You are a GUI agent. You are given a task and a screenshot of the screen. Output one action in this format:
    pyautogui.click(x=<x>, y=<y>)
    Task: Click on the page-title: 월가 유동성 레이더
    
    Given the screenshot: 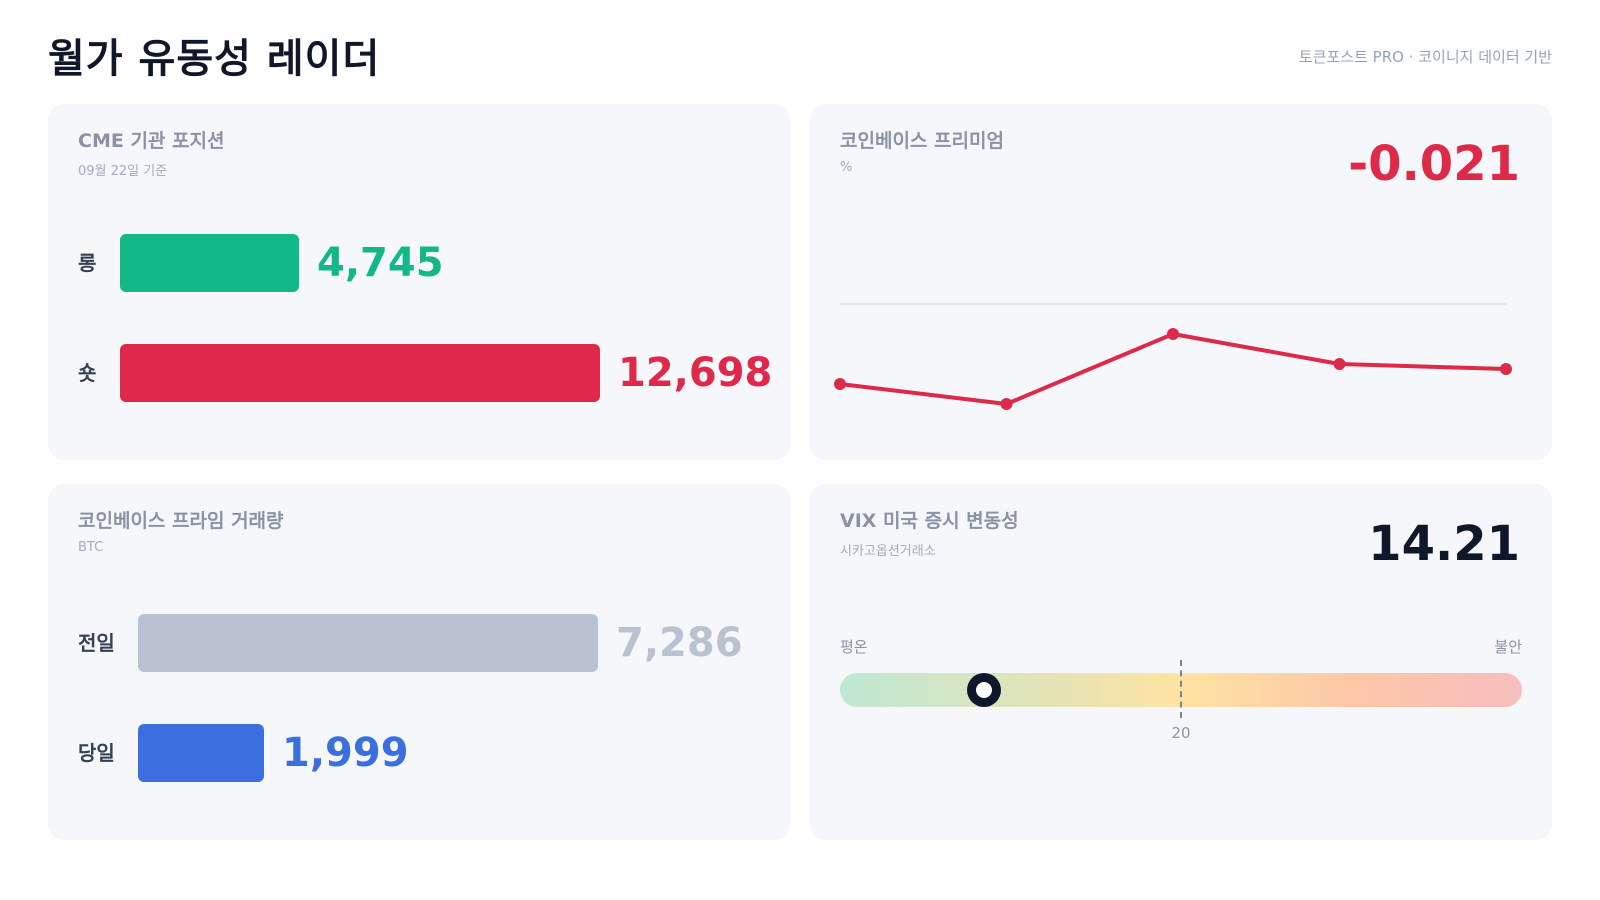 What is the action you would take?
    pyautogui.click(x=214, y=59)
    